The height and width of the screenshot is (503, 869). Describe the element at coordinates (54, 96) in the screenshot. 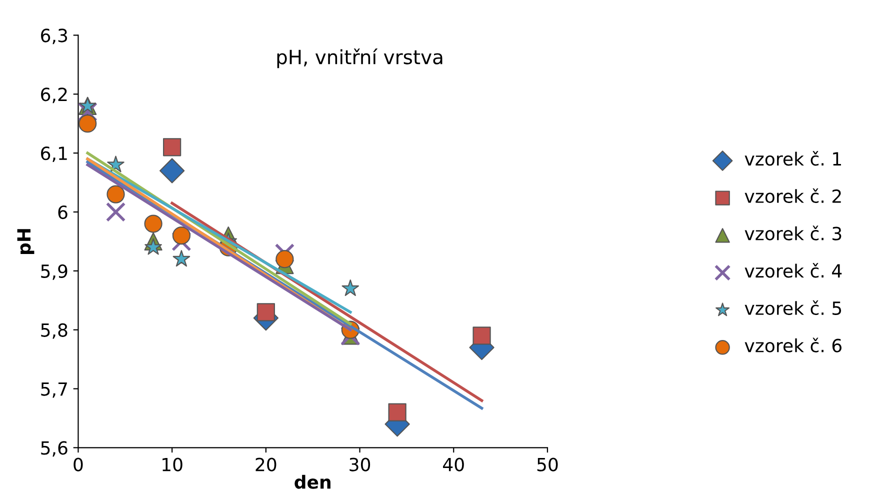

I see `y-tick-label: 6,2` at that location.